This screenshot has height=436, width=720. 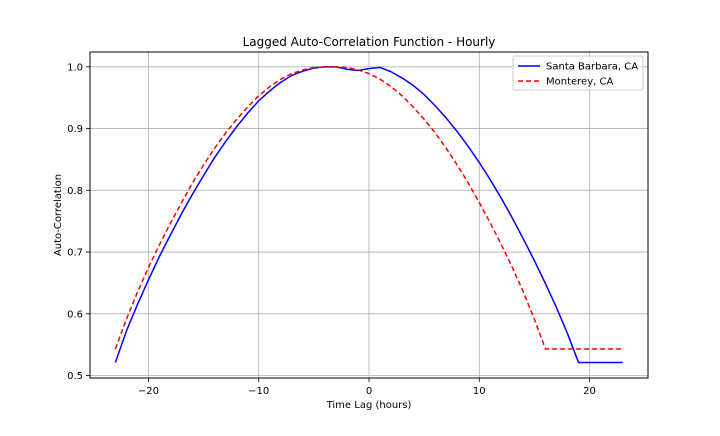 What do you see at coordinates (148, 391) in the screenshot?
I see `x-tick-label: −20` at bounding box center [148, 391].